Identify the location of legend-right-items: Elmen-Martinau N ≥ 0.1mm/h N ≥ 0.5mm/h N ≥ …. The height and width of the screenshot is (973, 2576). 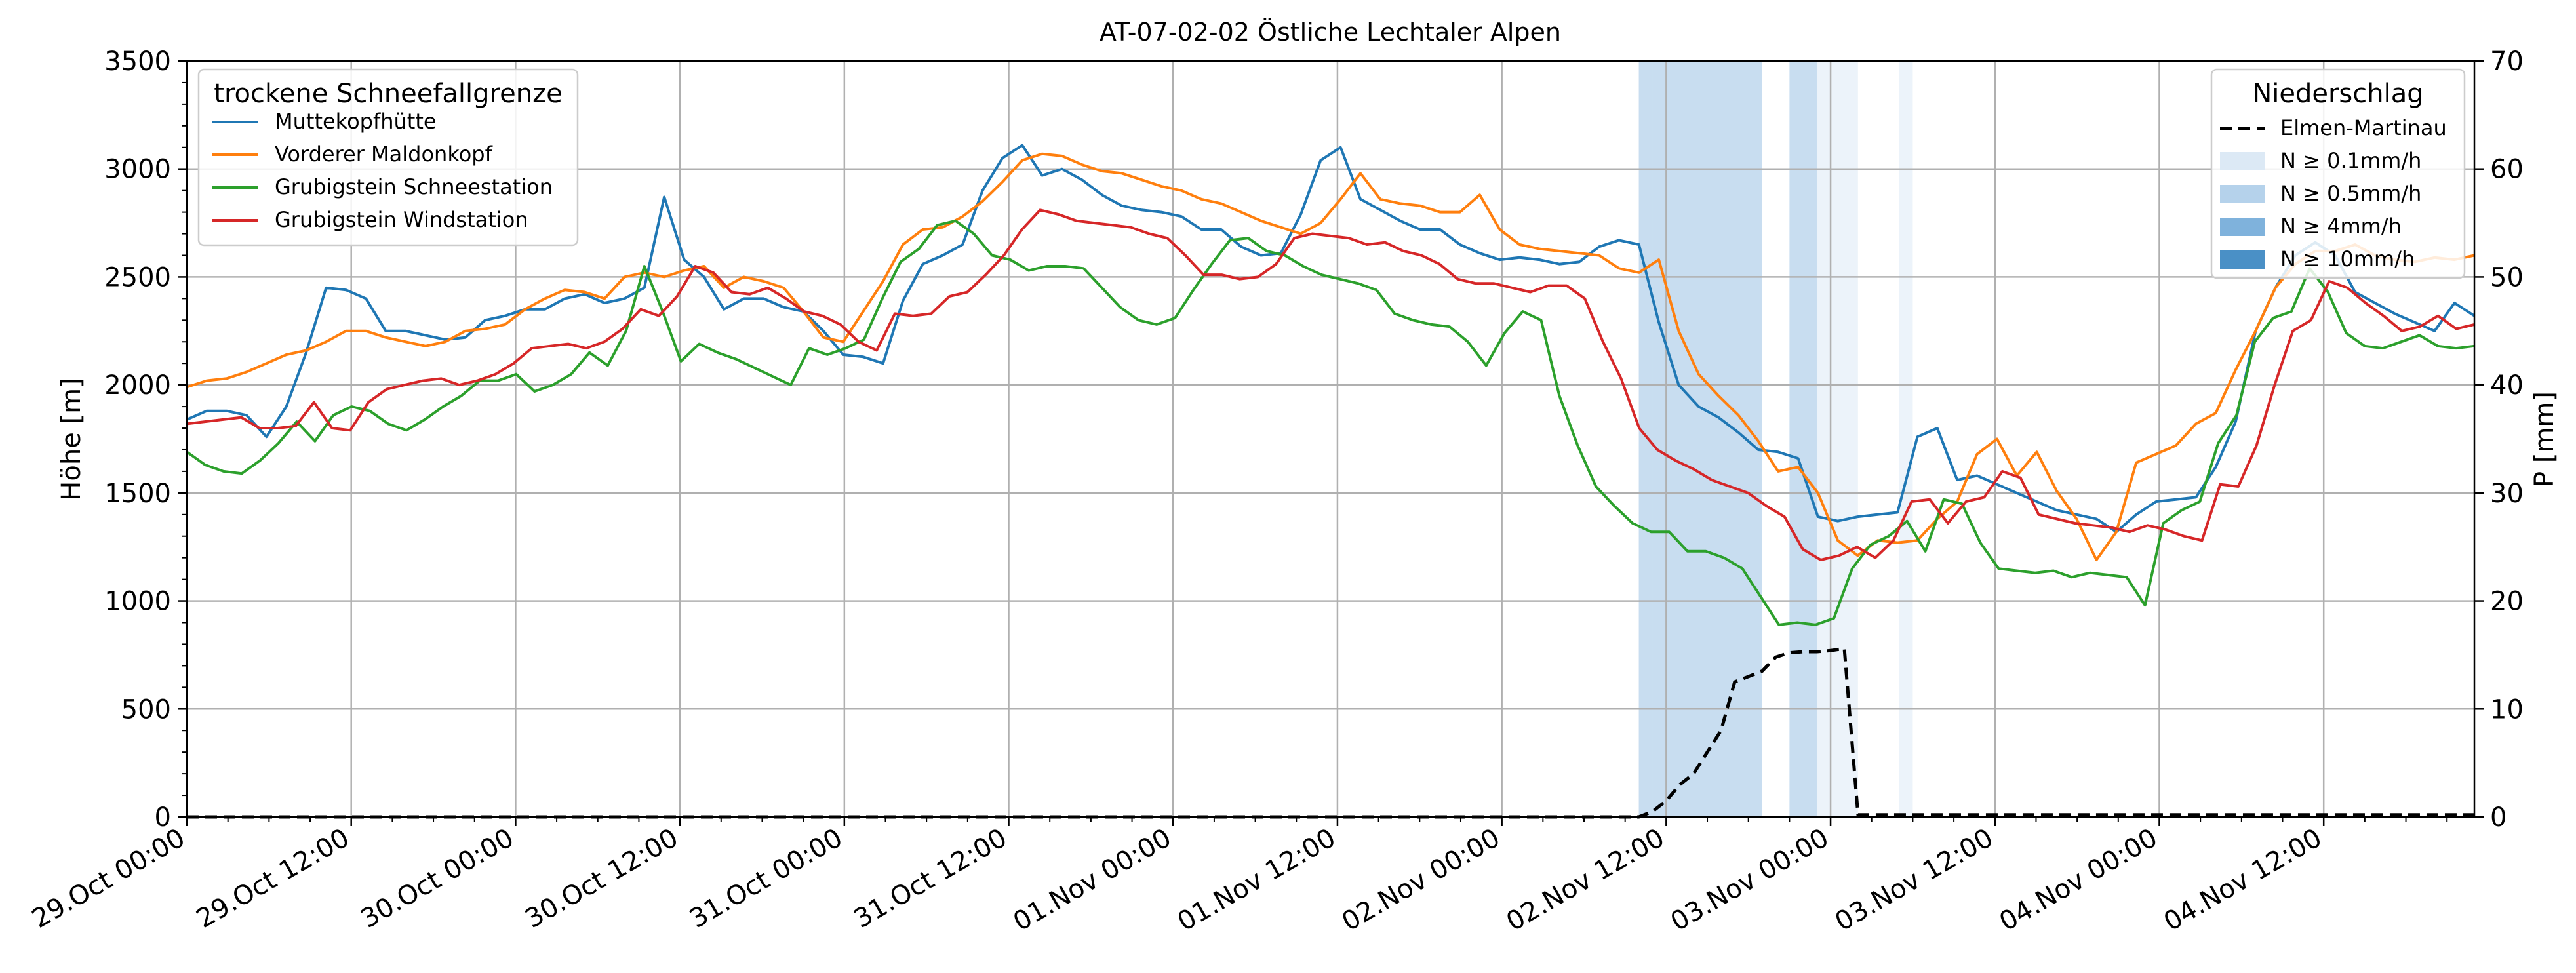
(2333, 193).